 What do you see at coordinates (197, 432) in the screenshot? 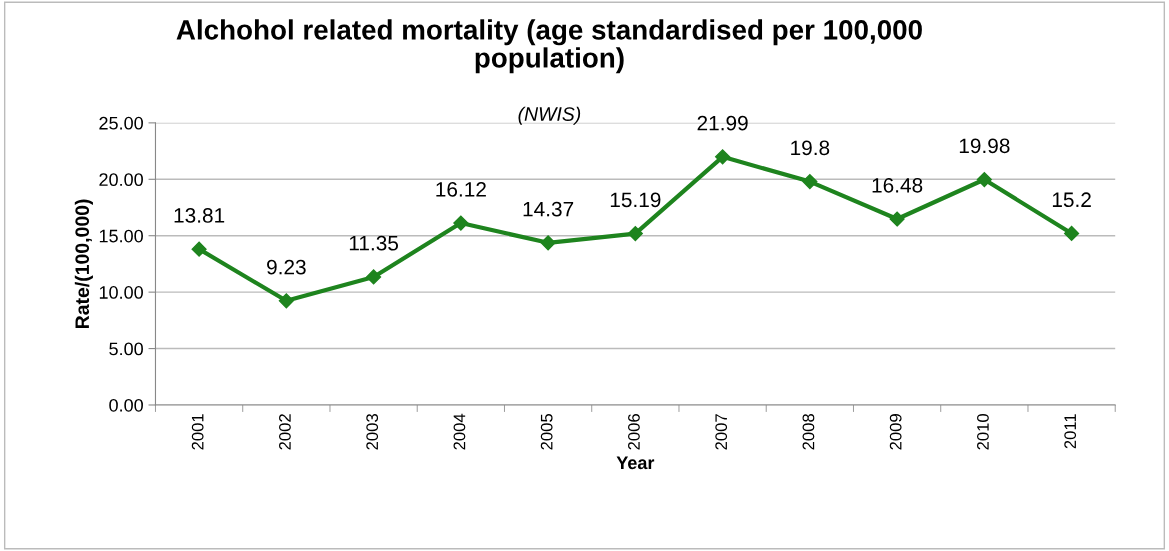
I see `x-tick-label: 2001` at bounding box center [197, 432].